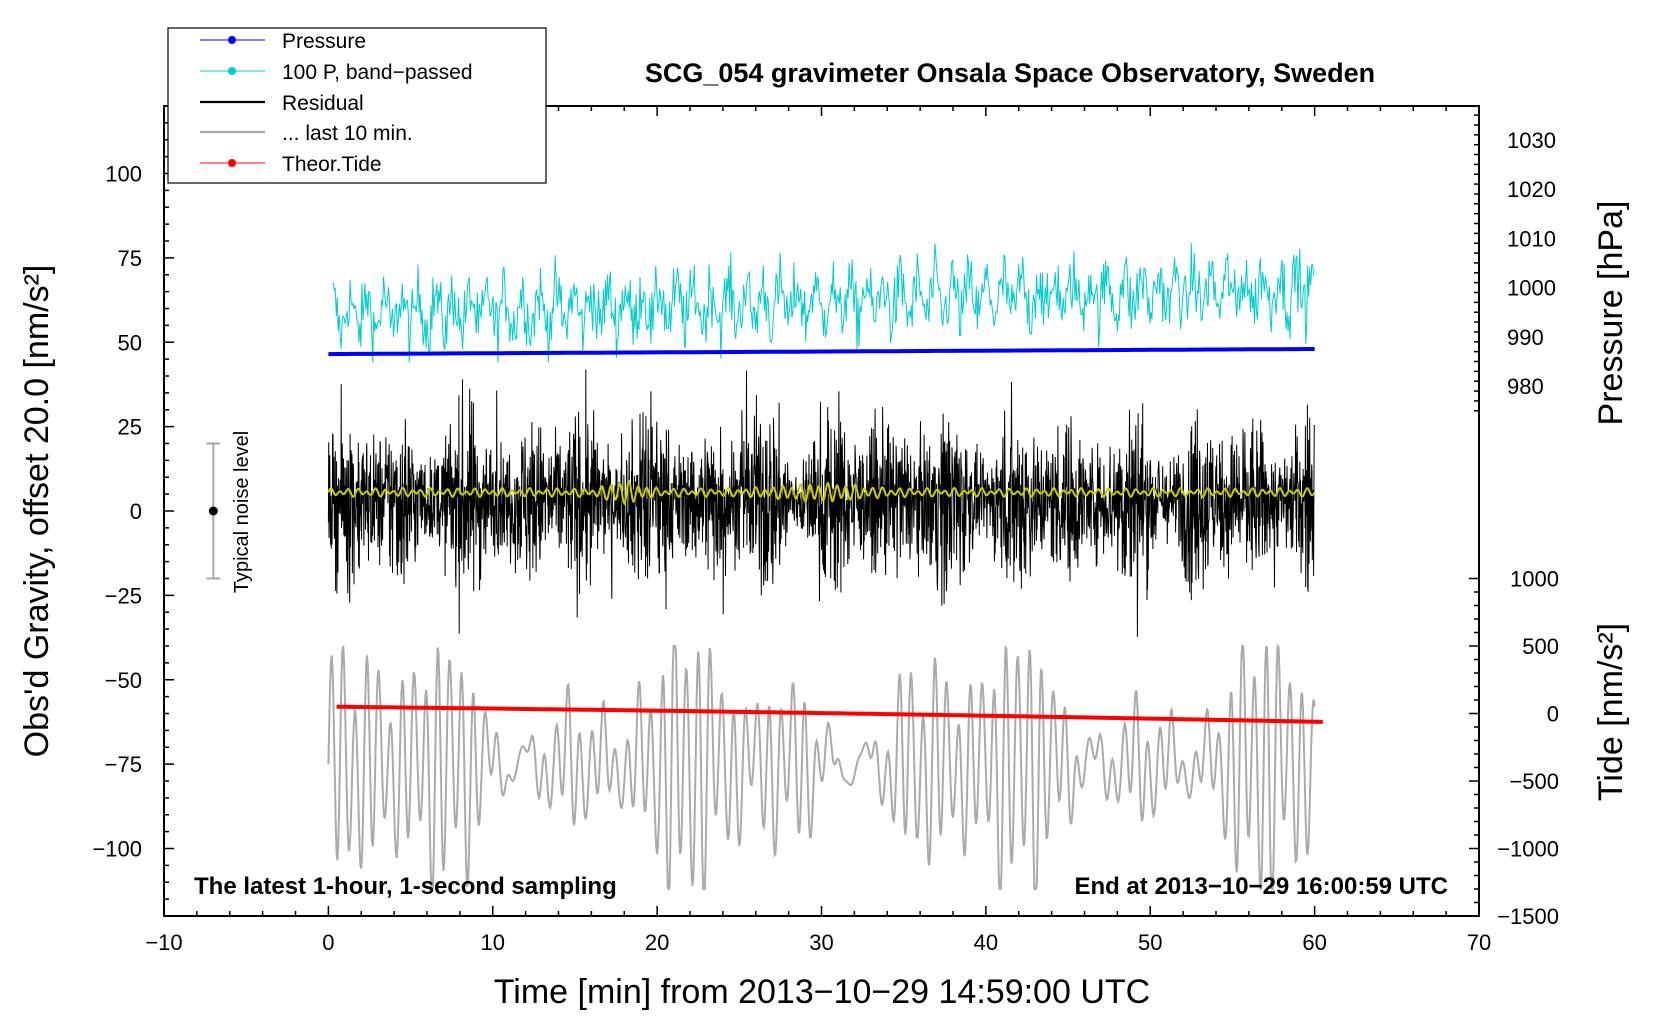  I want to click on legend-label-last-10-min: ... last 10 min., so click(347, 133).